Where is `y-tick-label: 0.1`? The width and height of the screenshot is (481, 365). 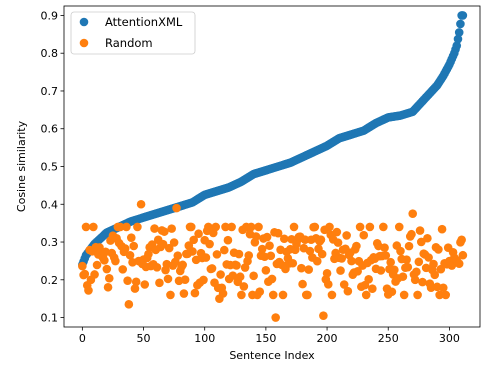
y-tick-label: 0.1 is located at coordinates (50, 318).